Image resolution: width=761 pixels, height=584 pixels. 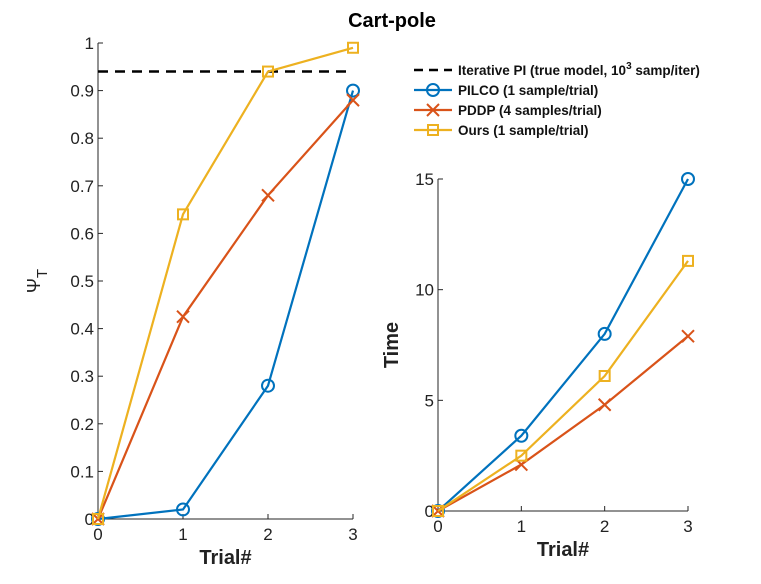 I want to click on figure-title: Cart-pole, so click(x=392, y=21).